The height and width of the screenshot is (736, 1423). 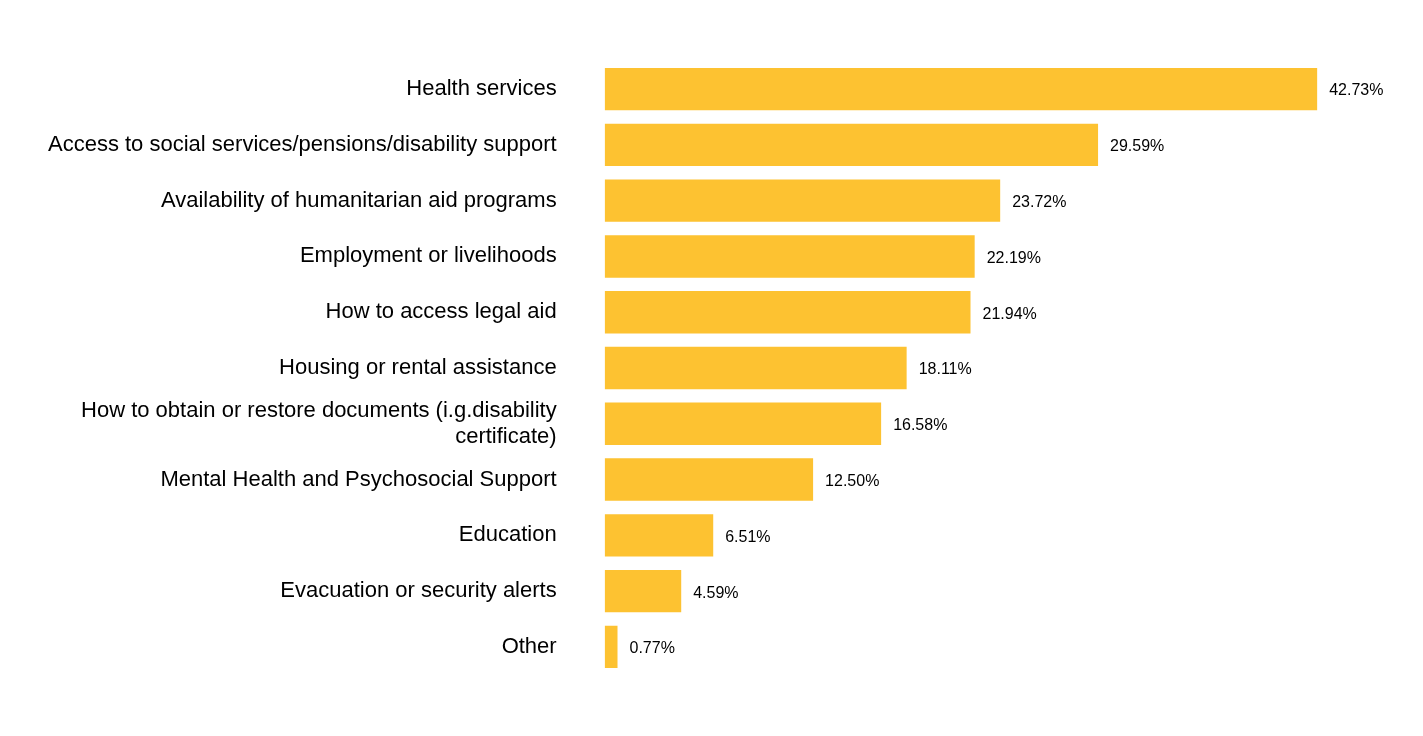 What do you see at coordinates (748, 536) in the screenshot?
I see `data-label: 6.51%` at bounding box center [748, 536].